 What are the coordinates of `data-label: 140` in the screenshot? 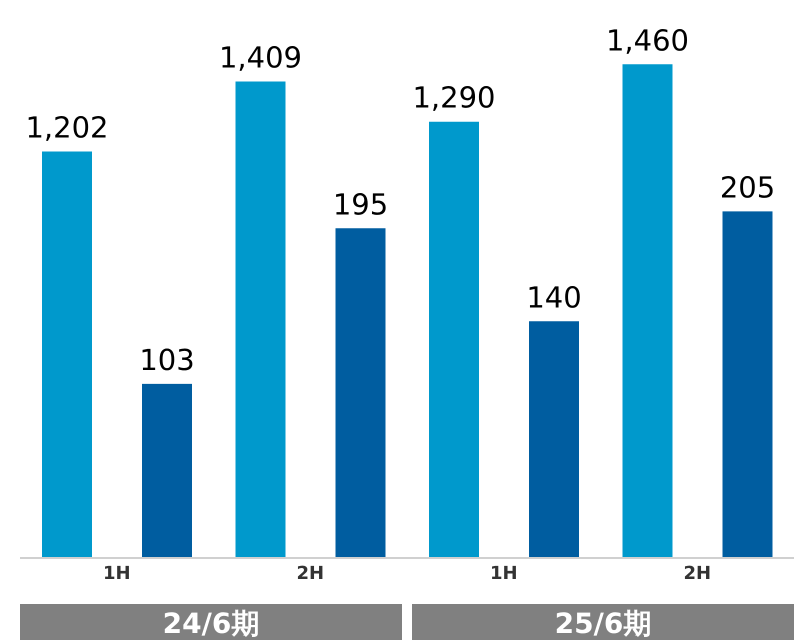 It's located at (554, 297).